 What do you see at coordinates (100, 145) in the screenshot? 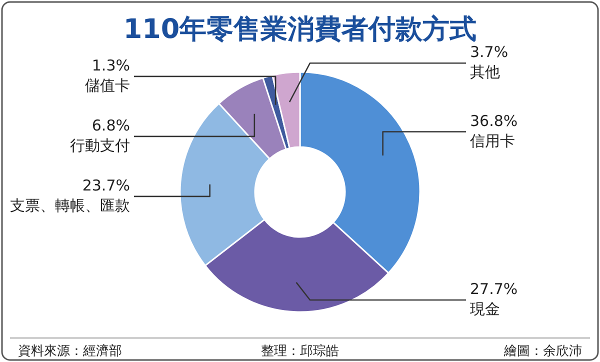
I see `slice-label: 行動支付` at bounding box center [100, 145].